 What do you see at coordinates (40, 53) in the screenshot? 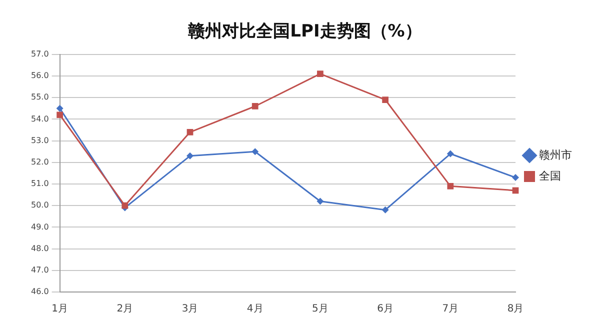
I see `y-tick-label: 57.0` at bounding box center [40, 53].